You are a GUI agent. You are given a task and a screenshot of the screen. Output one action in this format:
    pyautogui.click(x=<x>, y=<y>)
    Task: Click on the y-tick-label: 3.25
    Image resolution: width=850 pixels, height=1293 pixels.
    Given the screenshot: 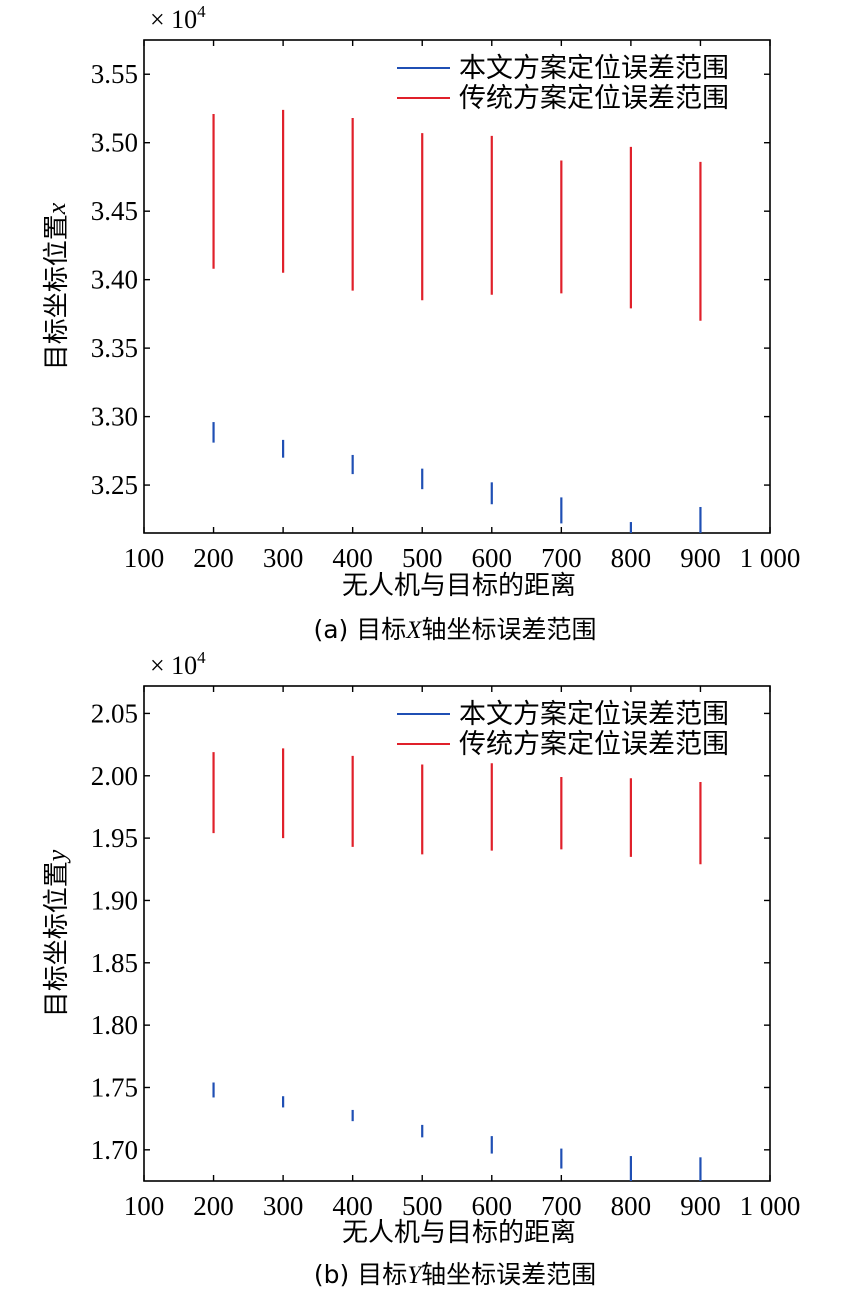 What is the action you would take?
    pyautogui.click(x=114, y=485)
    